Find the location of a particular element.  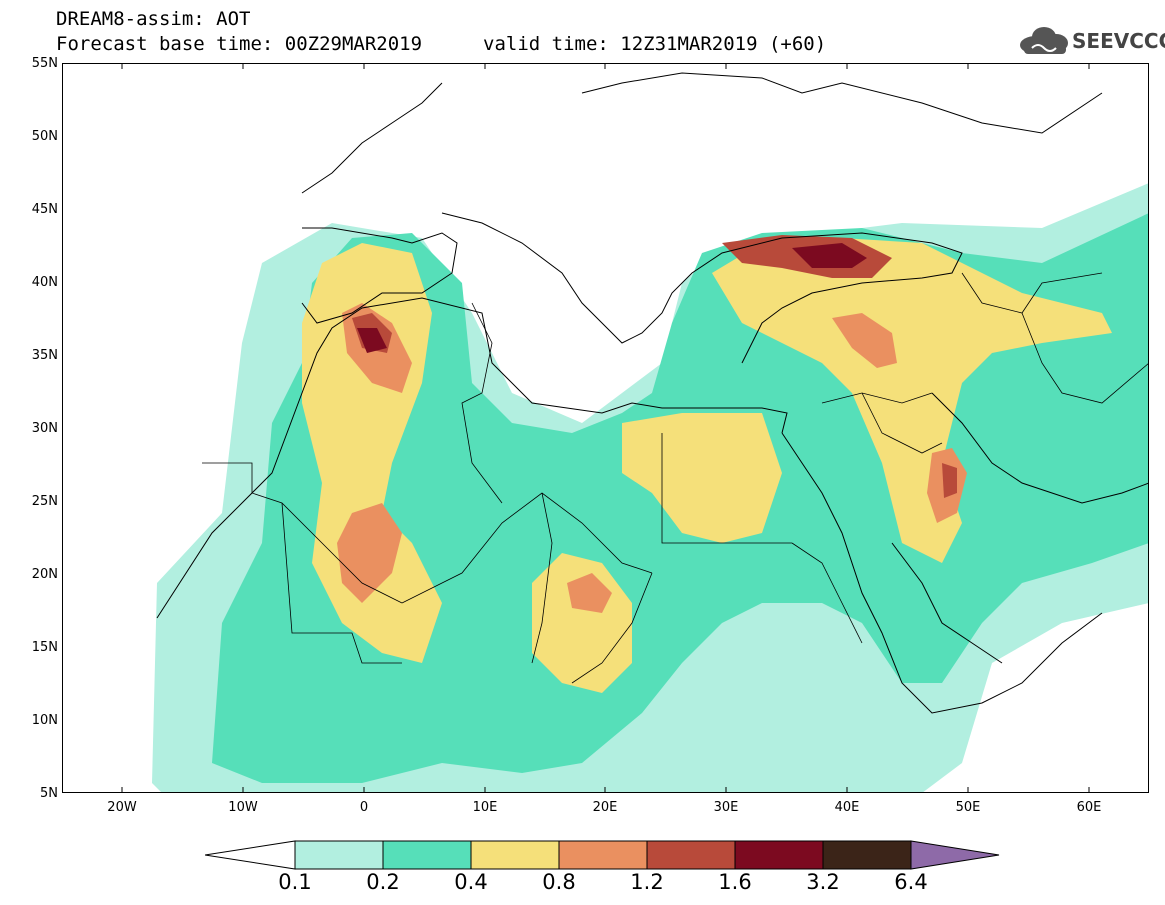

lat-label-55n: 55N is located at coordinates (44, 63).